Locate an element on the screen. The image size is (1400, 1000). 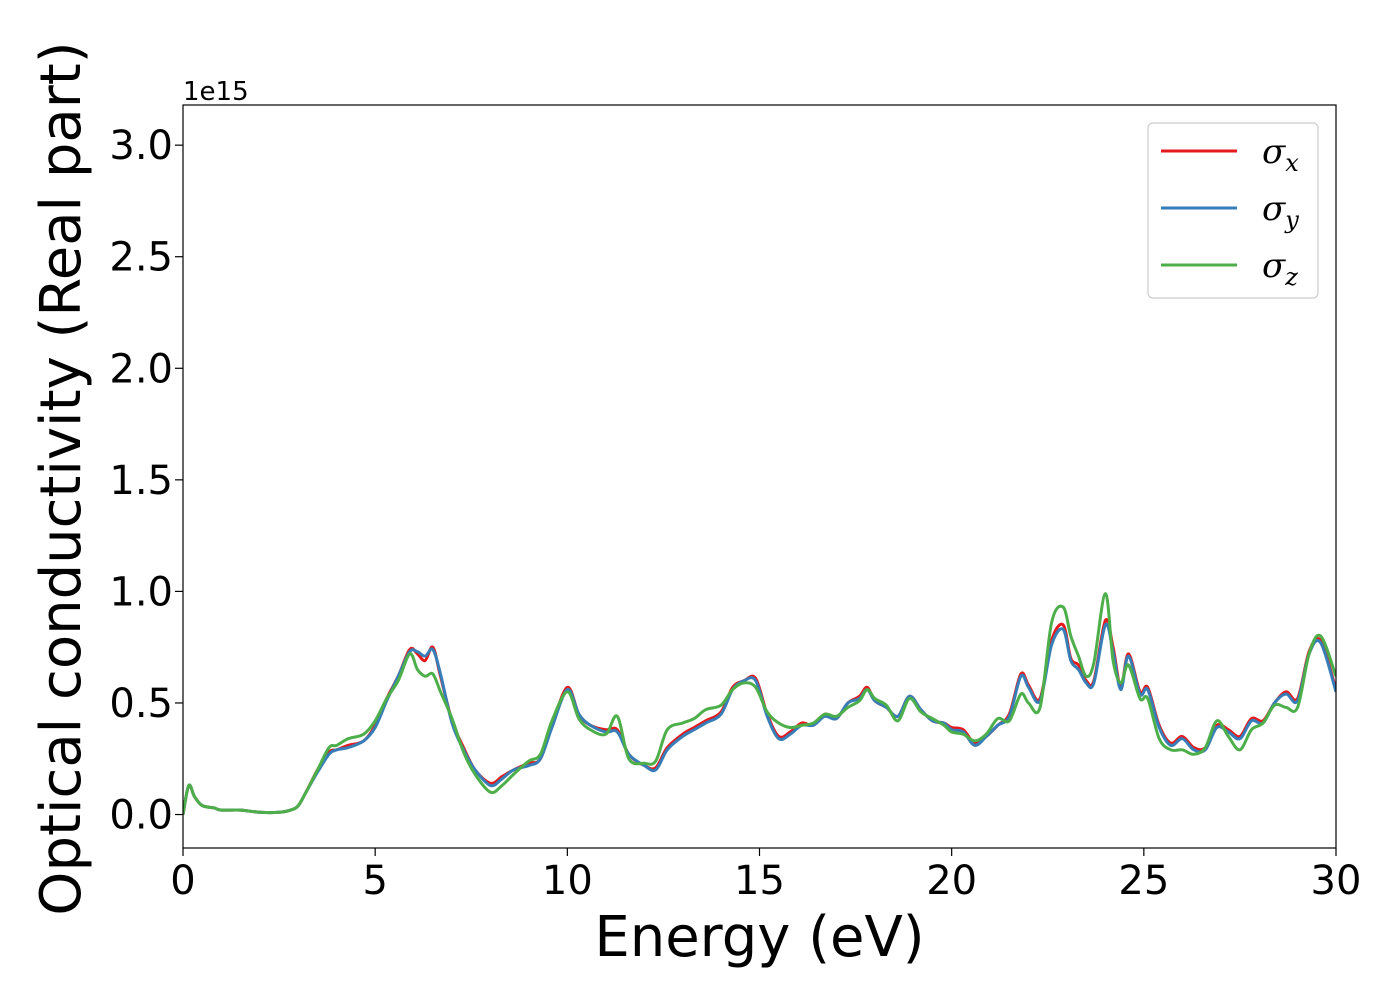
y-tick-label: 0.5 is located at coordinates (141, 704).